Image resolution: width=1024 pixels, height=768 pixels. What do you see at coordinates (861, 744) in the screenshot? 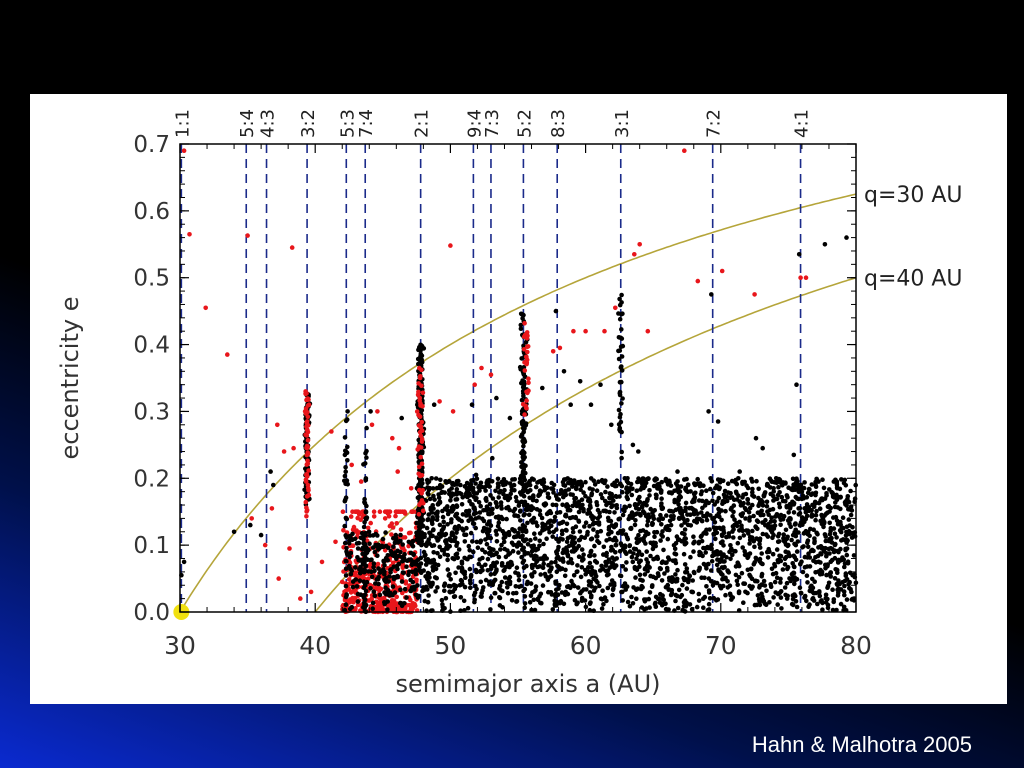
I see `citation-caption: Hahn & Malhotra 2005` at bounding box center [861, 744].